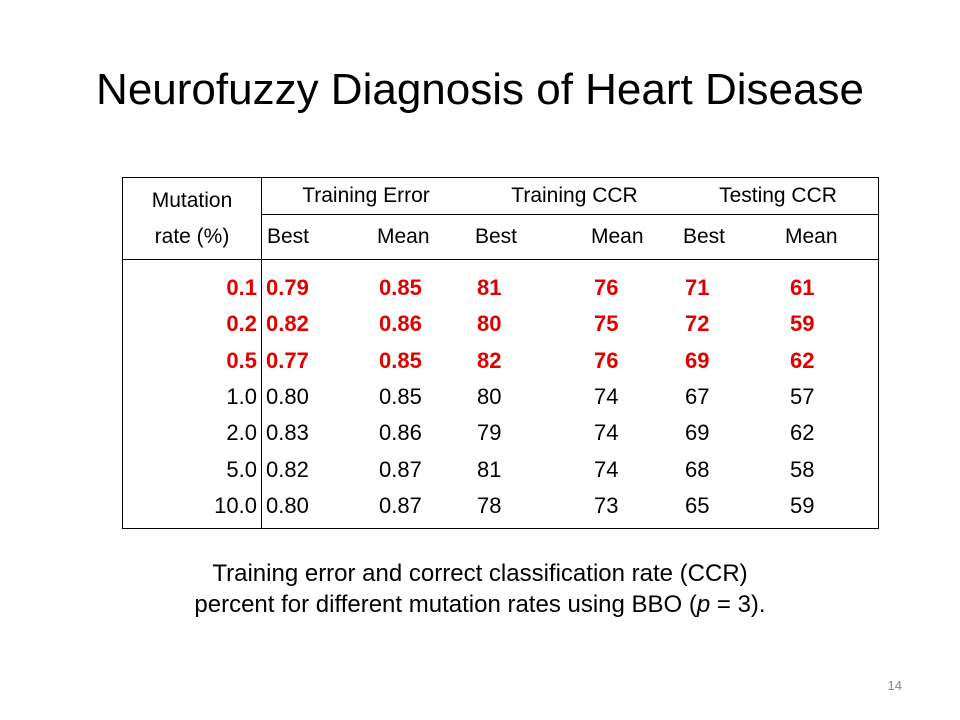 The width and height of the screenshot is (960, 720). Describe the element at coordinates (802, 469) in the screenshot. I see `cell-testing-ccr-mean: 58` at that location.